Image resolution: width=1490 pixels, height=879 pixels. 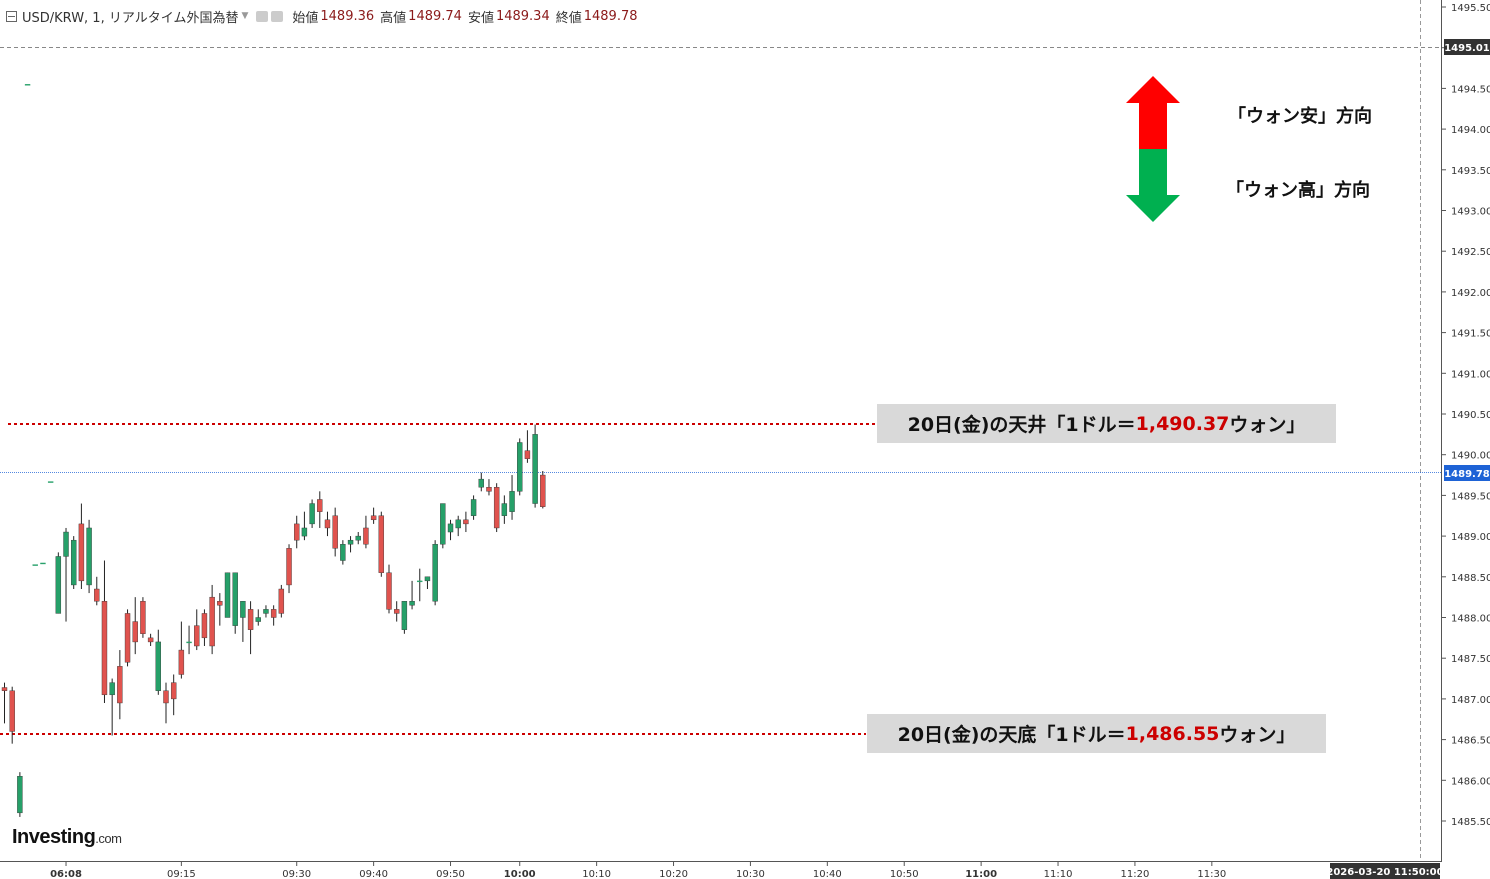 I want to click on y-tick-label: 1494.00, so click(x=1470, y=130).